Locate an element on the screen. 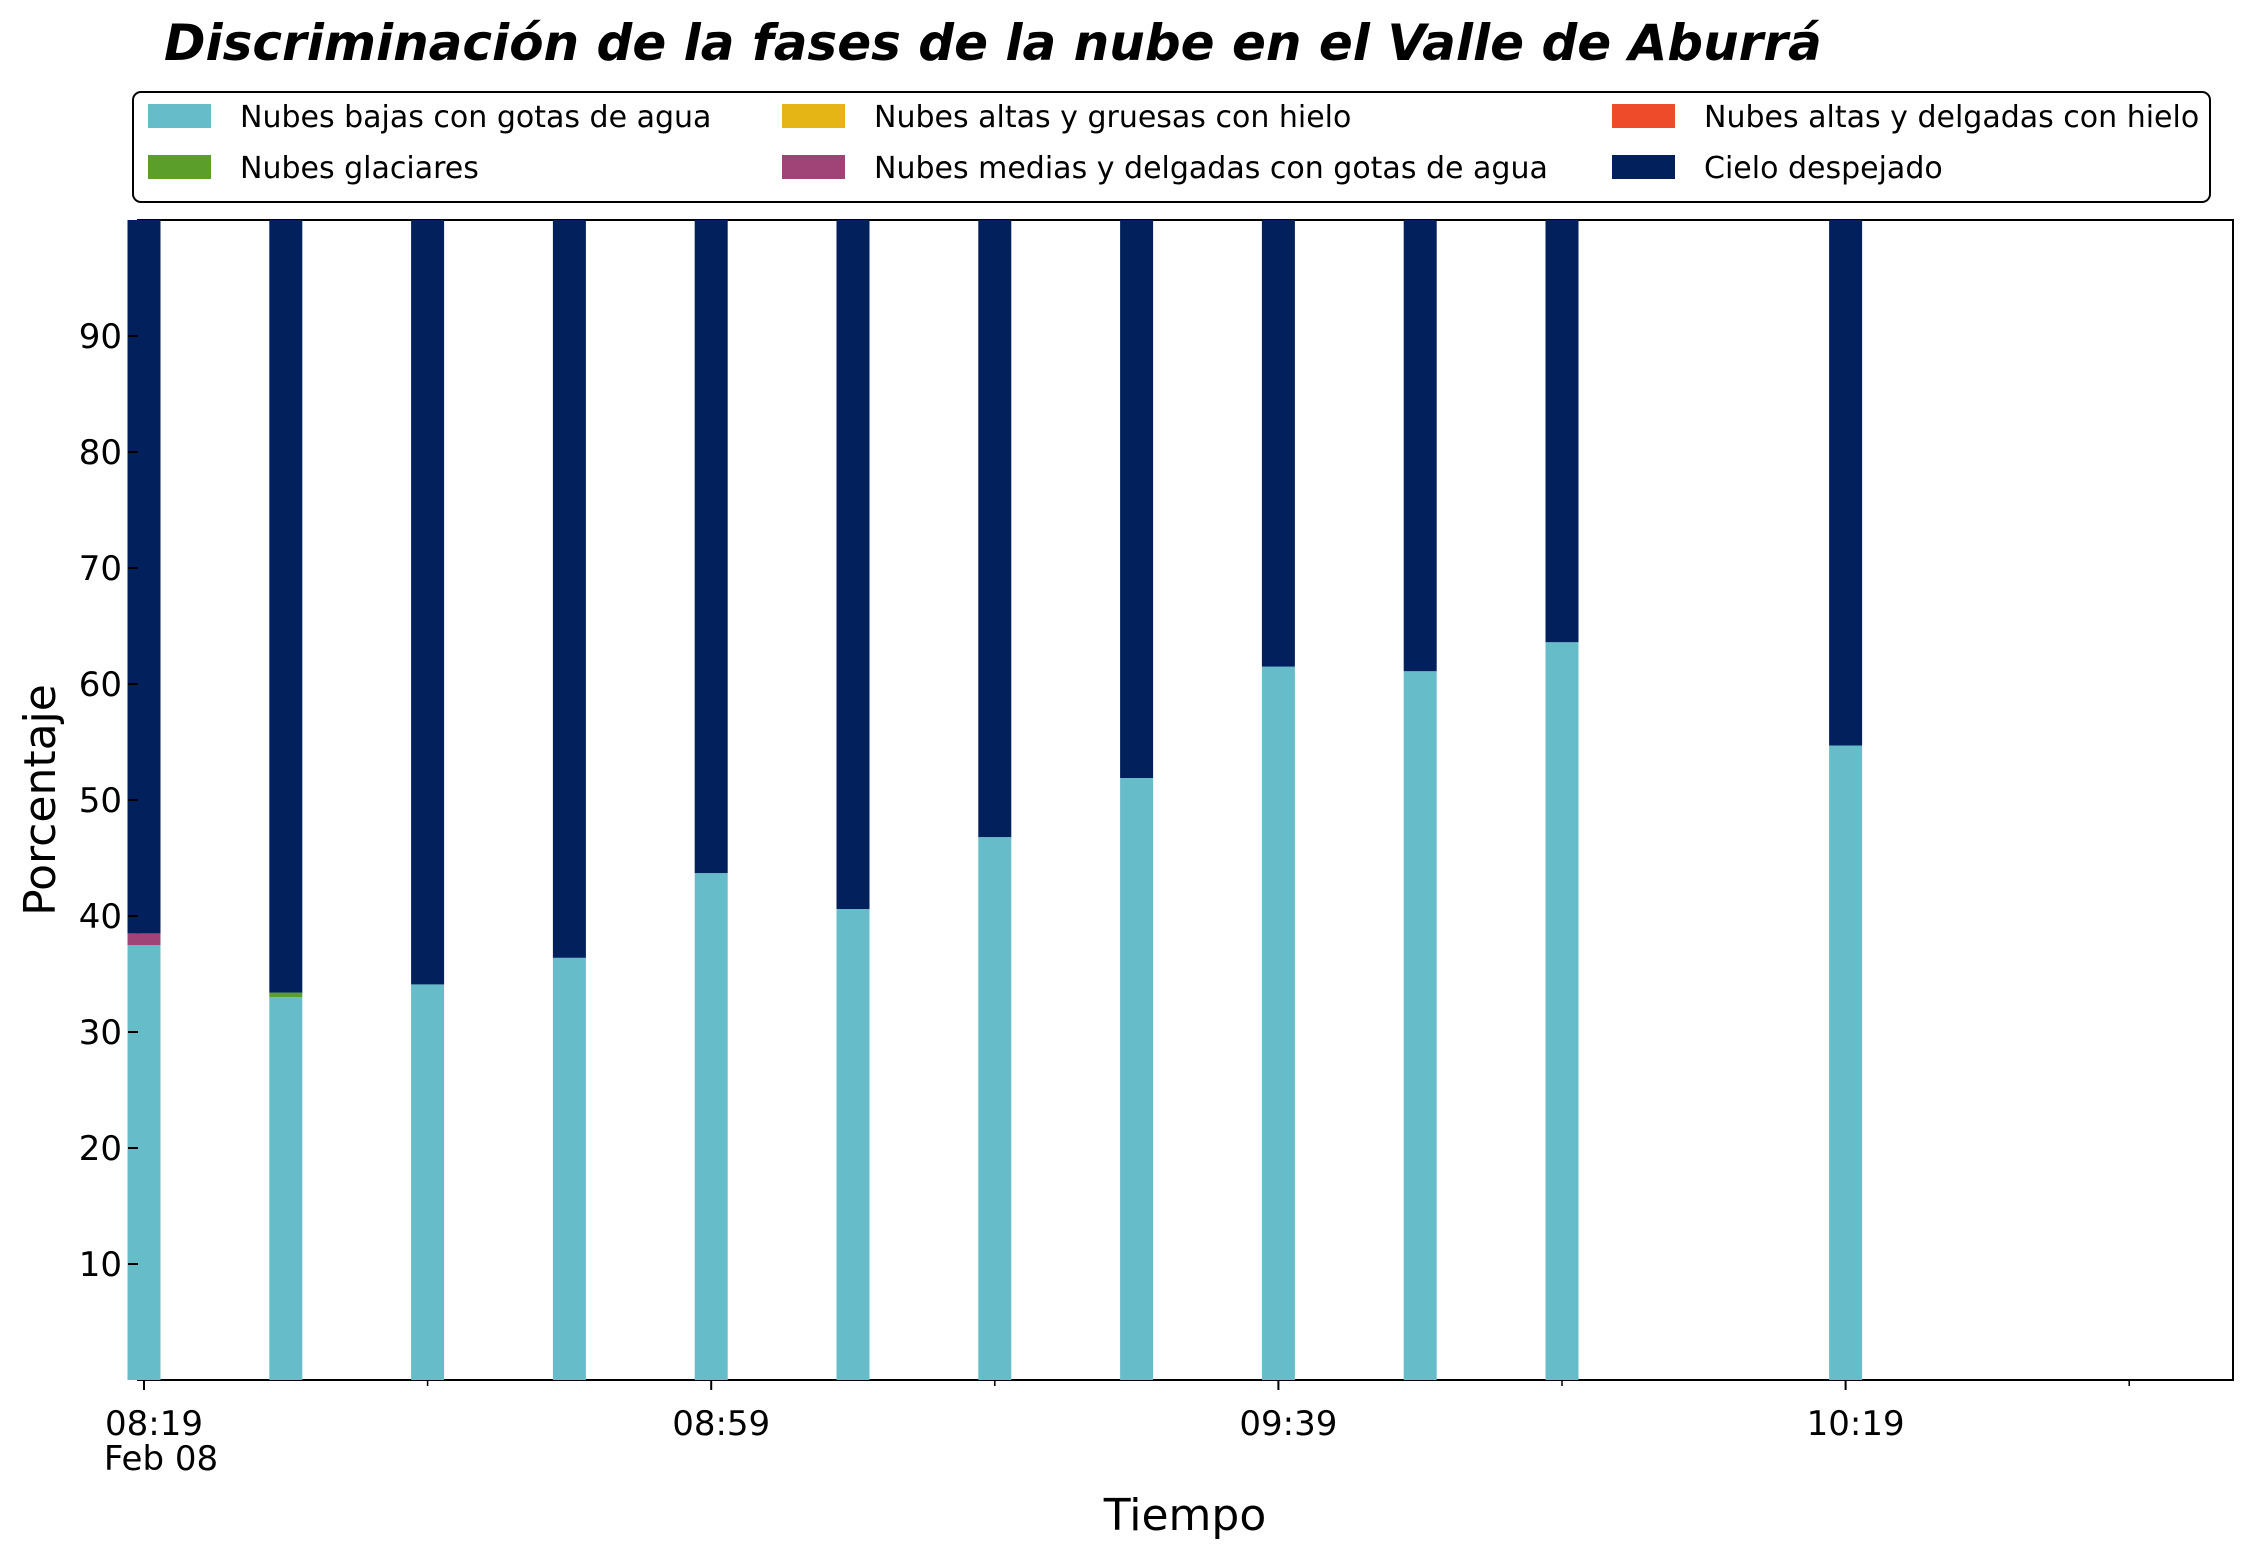 This screenshot has height=1559, width=2244. y-axis: 10 20 30 40 50 60 70 80 90 is located at coordinates (108, 801).